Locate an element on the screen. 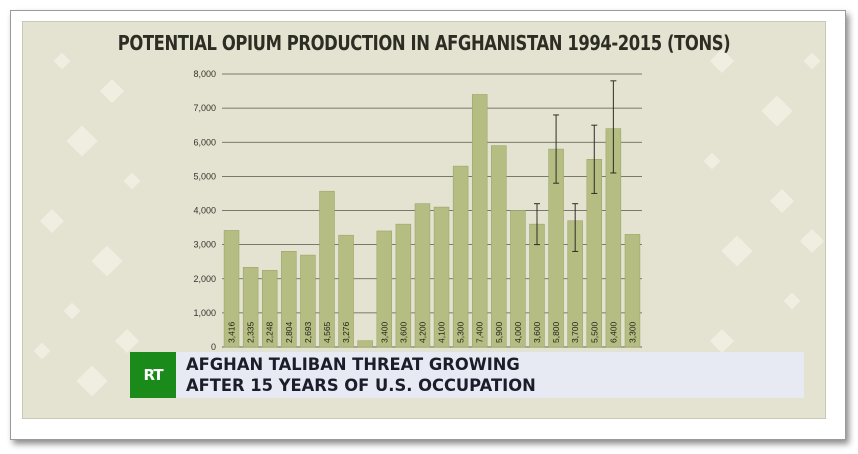 The width and height of the screenshot is (858, 454). news-banner is located at coordinates (467, 375).